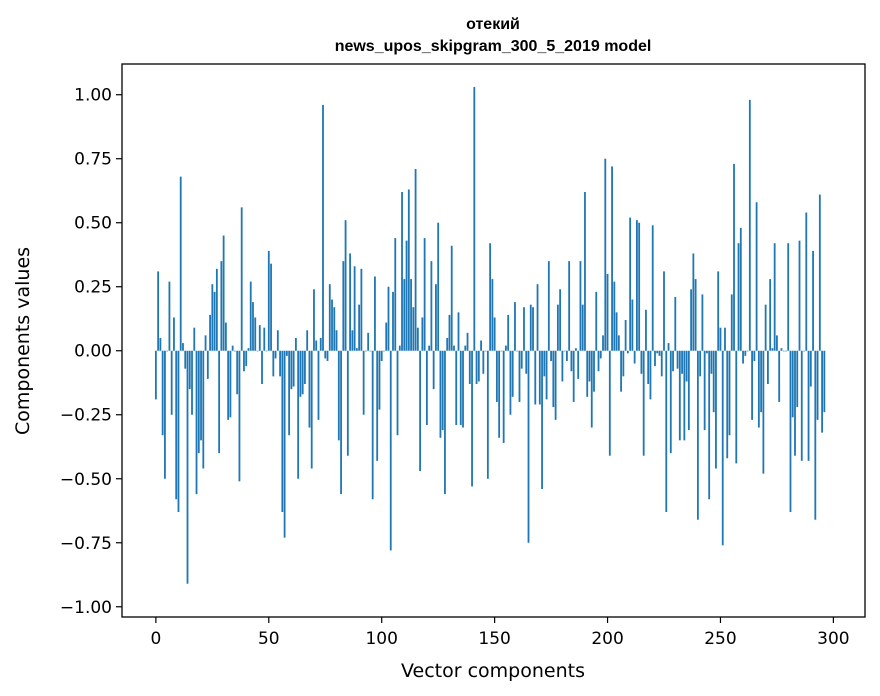 This screenshot has height=696, width=880. What do you see at coordinates (381, 639) in the screenshot?
I see `x-tick-label: 100` at bounding box center [381, 639].